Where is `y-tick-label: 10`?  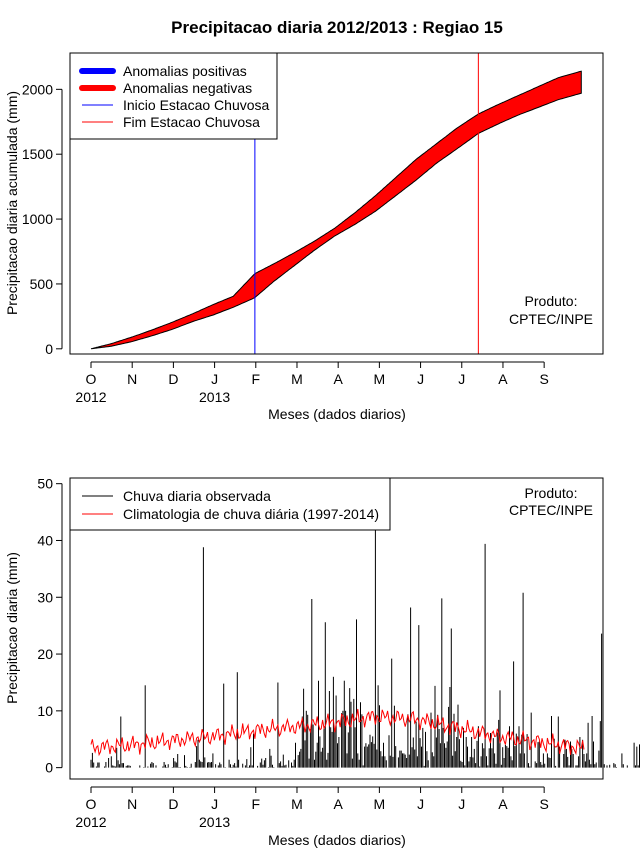 y-tick-label: 10 is located at coordinates (45, 711).